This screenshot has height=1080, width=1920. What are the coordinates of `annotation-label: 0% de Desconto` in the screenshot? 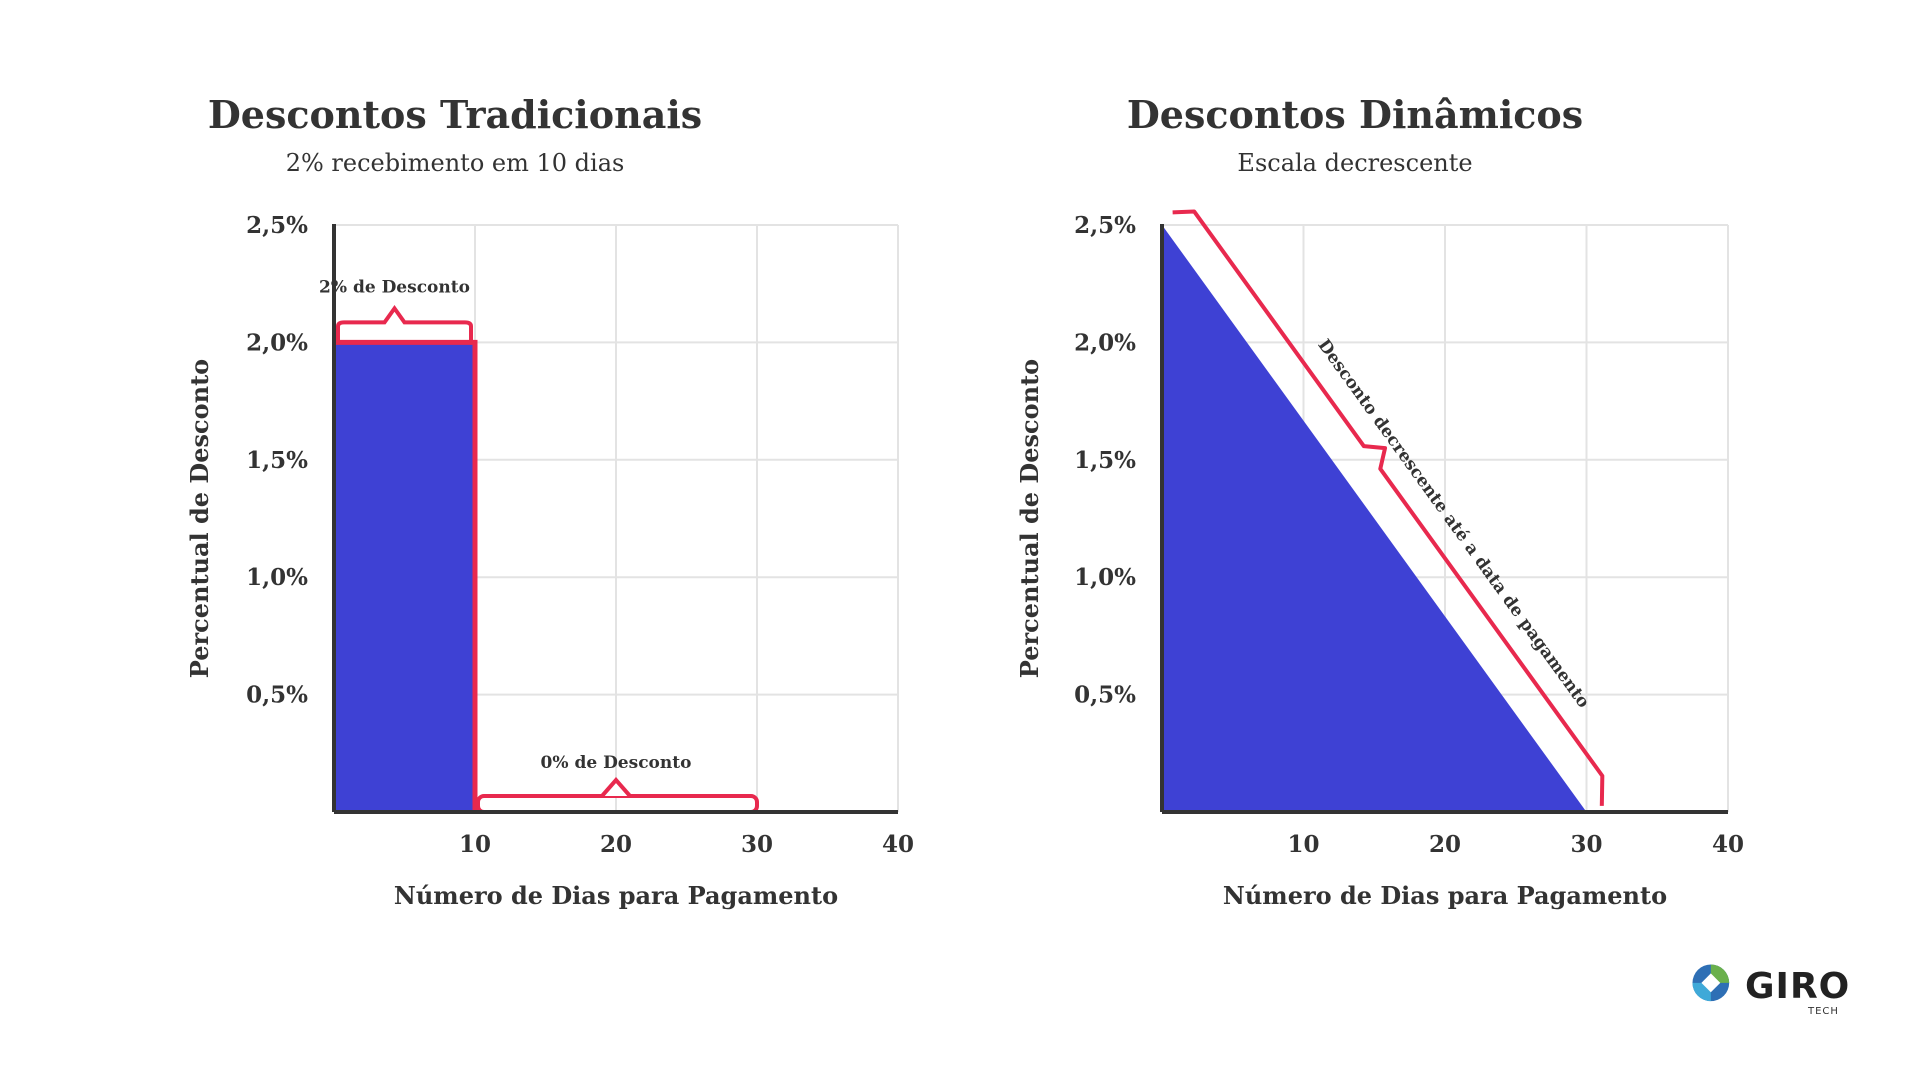 It's located at (616, 763).